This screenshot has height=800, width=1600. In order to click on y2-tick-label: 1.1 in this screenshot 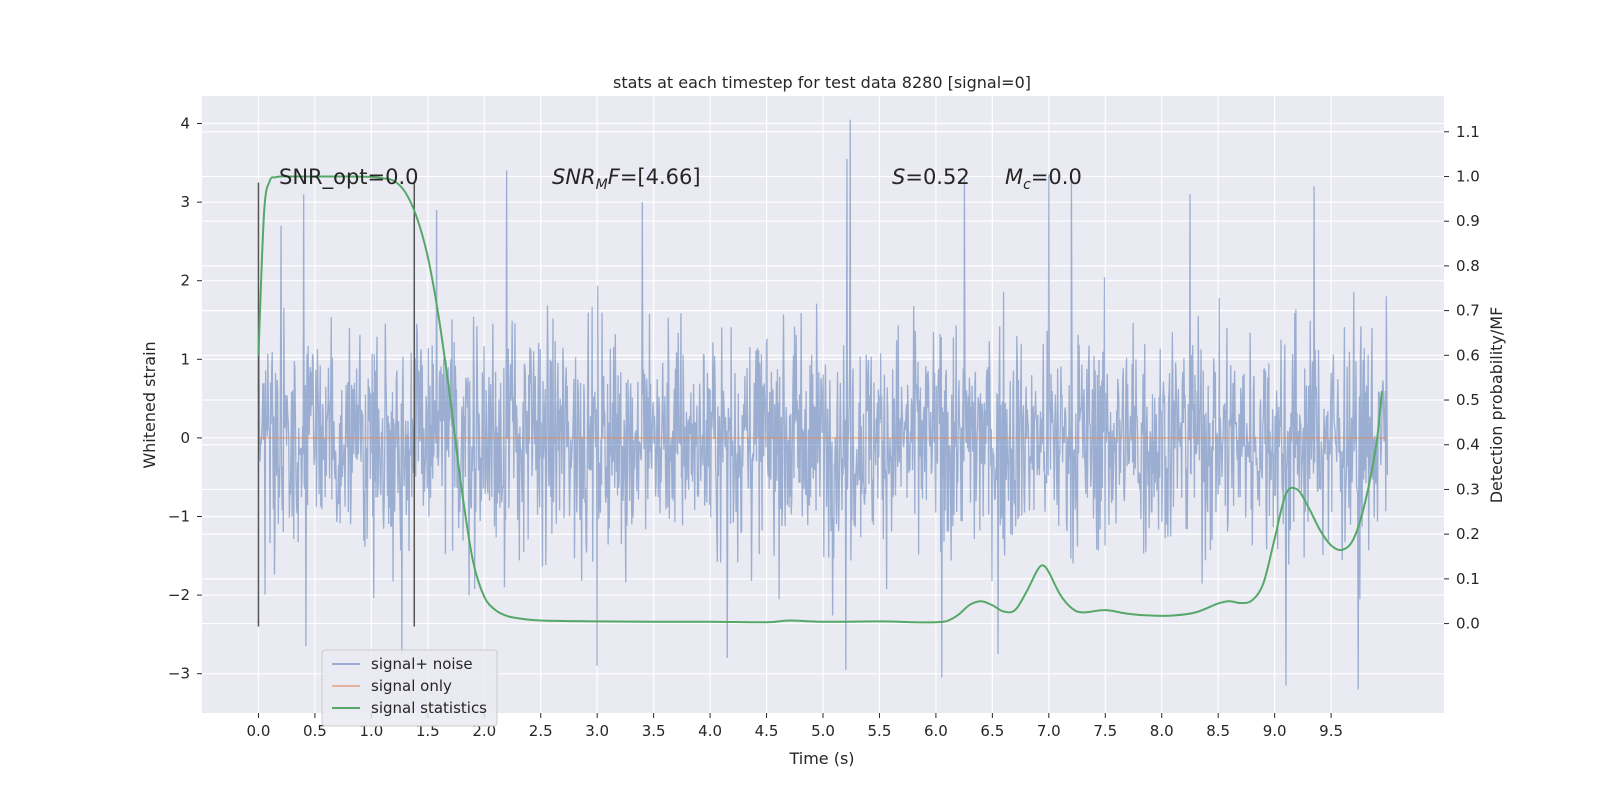, I will do `click(1468, 132)`.